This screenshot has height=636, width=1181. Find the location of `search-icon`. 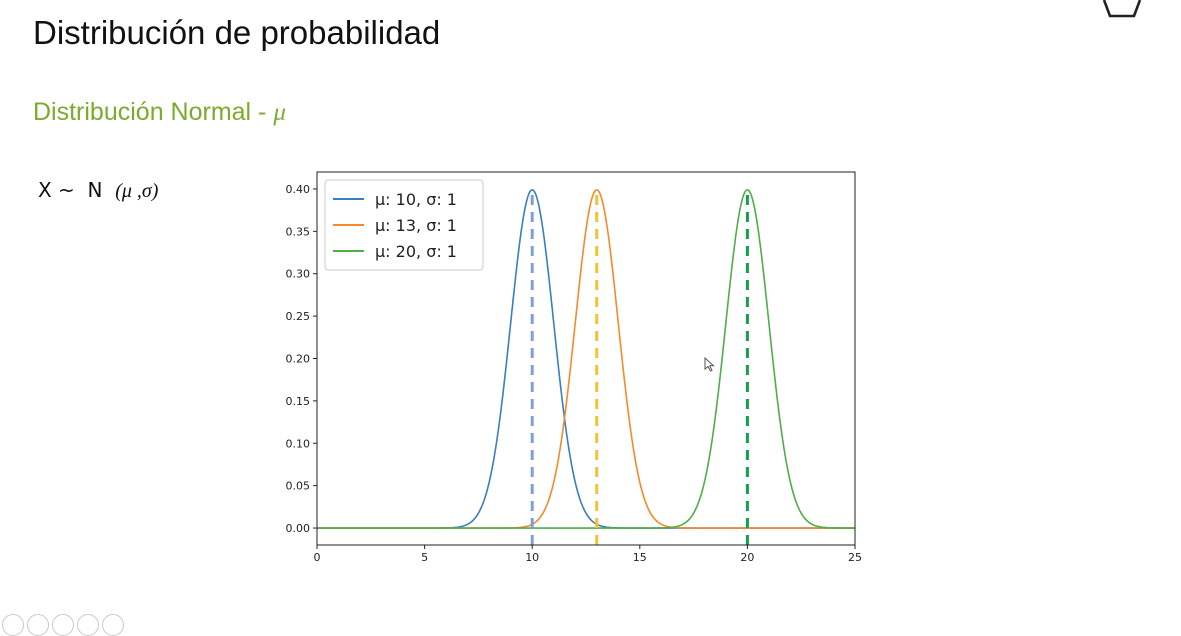

search-icon is located at coordinates (63, 625).